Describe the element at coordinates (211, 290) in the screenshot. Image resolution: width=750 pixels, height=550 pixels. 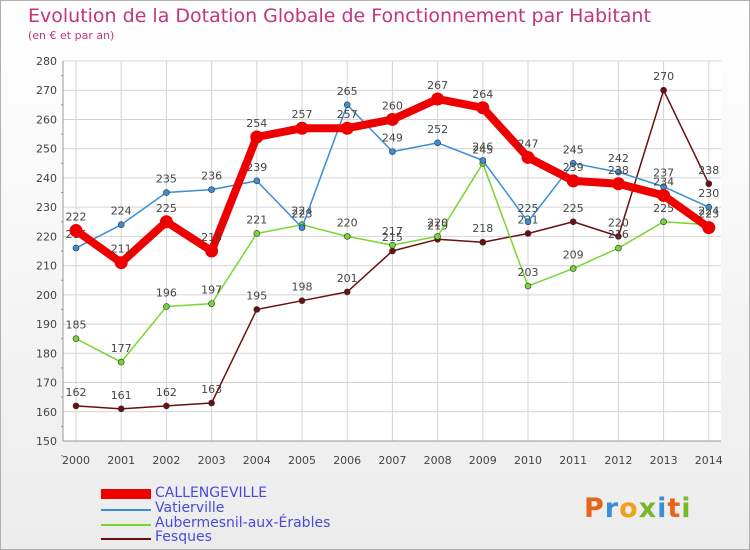
I see `data-label-aubermesnil-aux-erables: 197` at that location.